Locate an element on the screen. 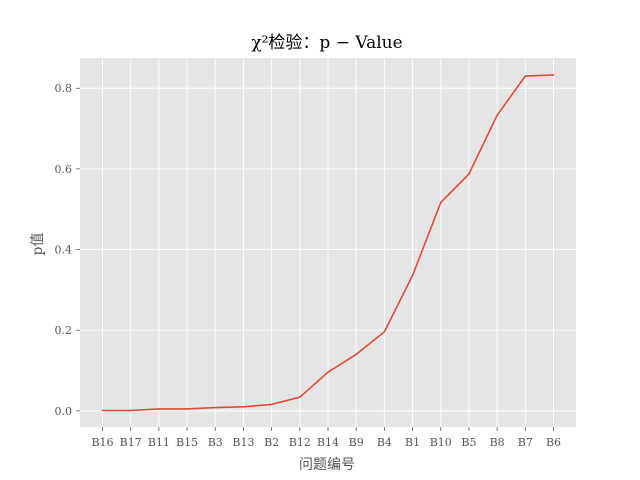  x-axis-label: 问题编号 is located at coordinates (327, 465).